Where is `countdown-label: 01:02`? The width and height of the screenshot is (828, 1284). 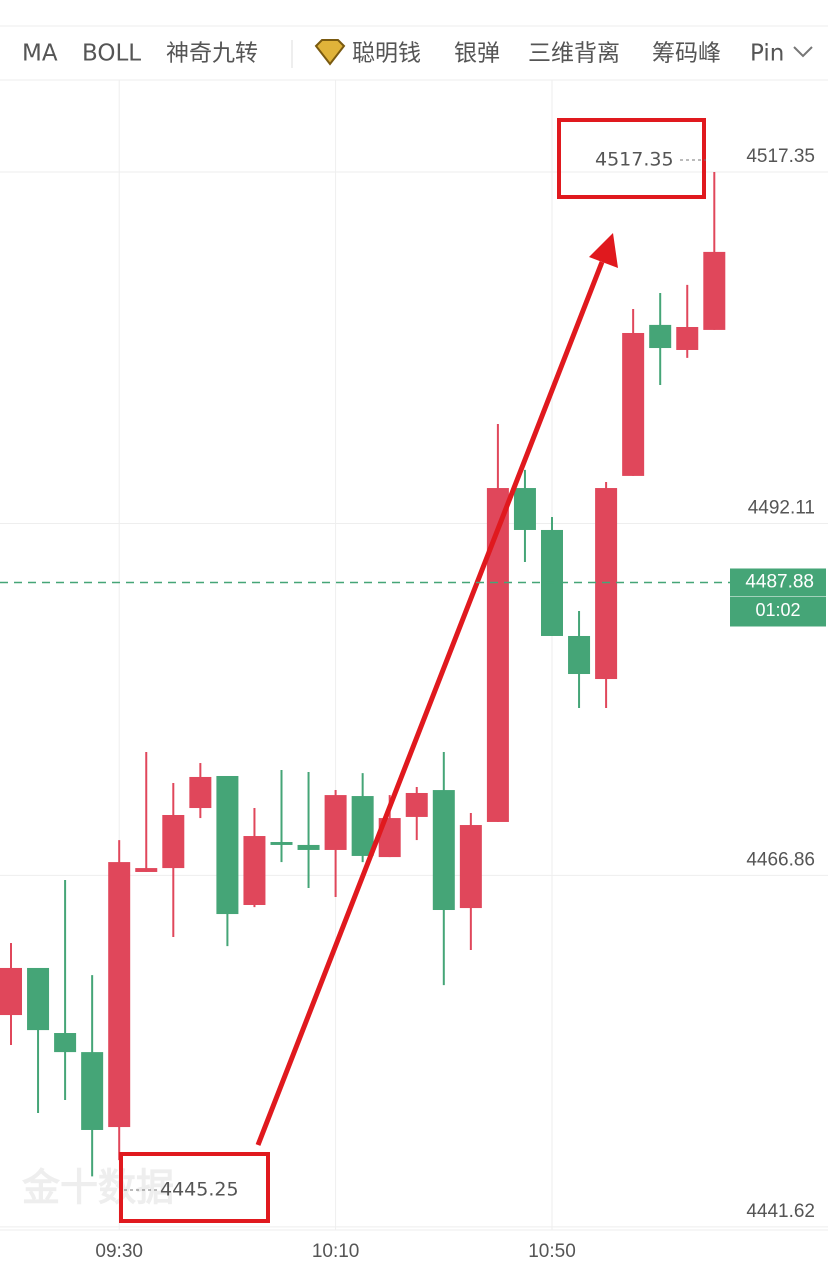 countdown-label: 01:02 is located at coordinates (777, 610).